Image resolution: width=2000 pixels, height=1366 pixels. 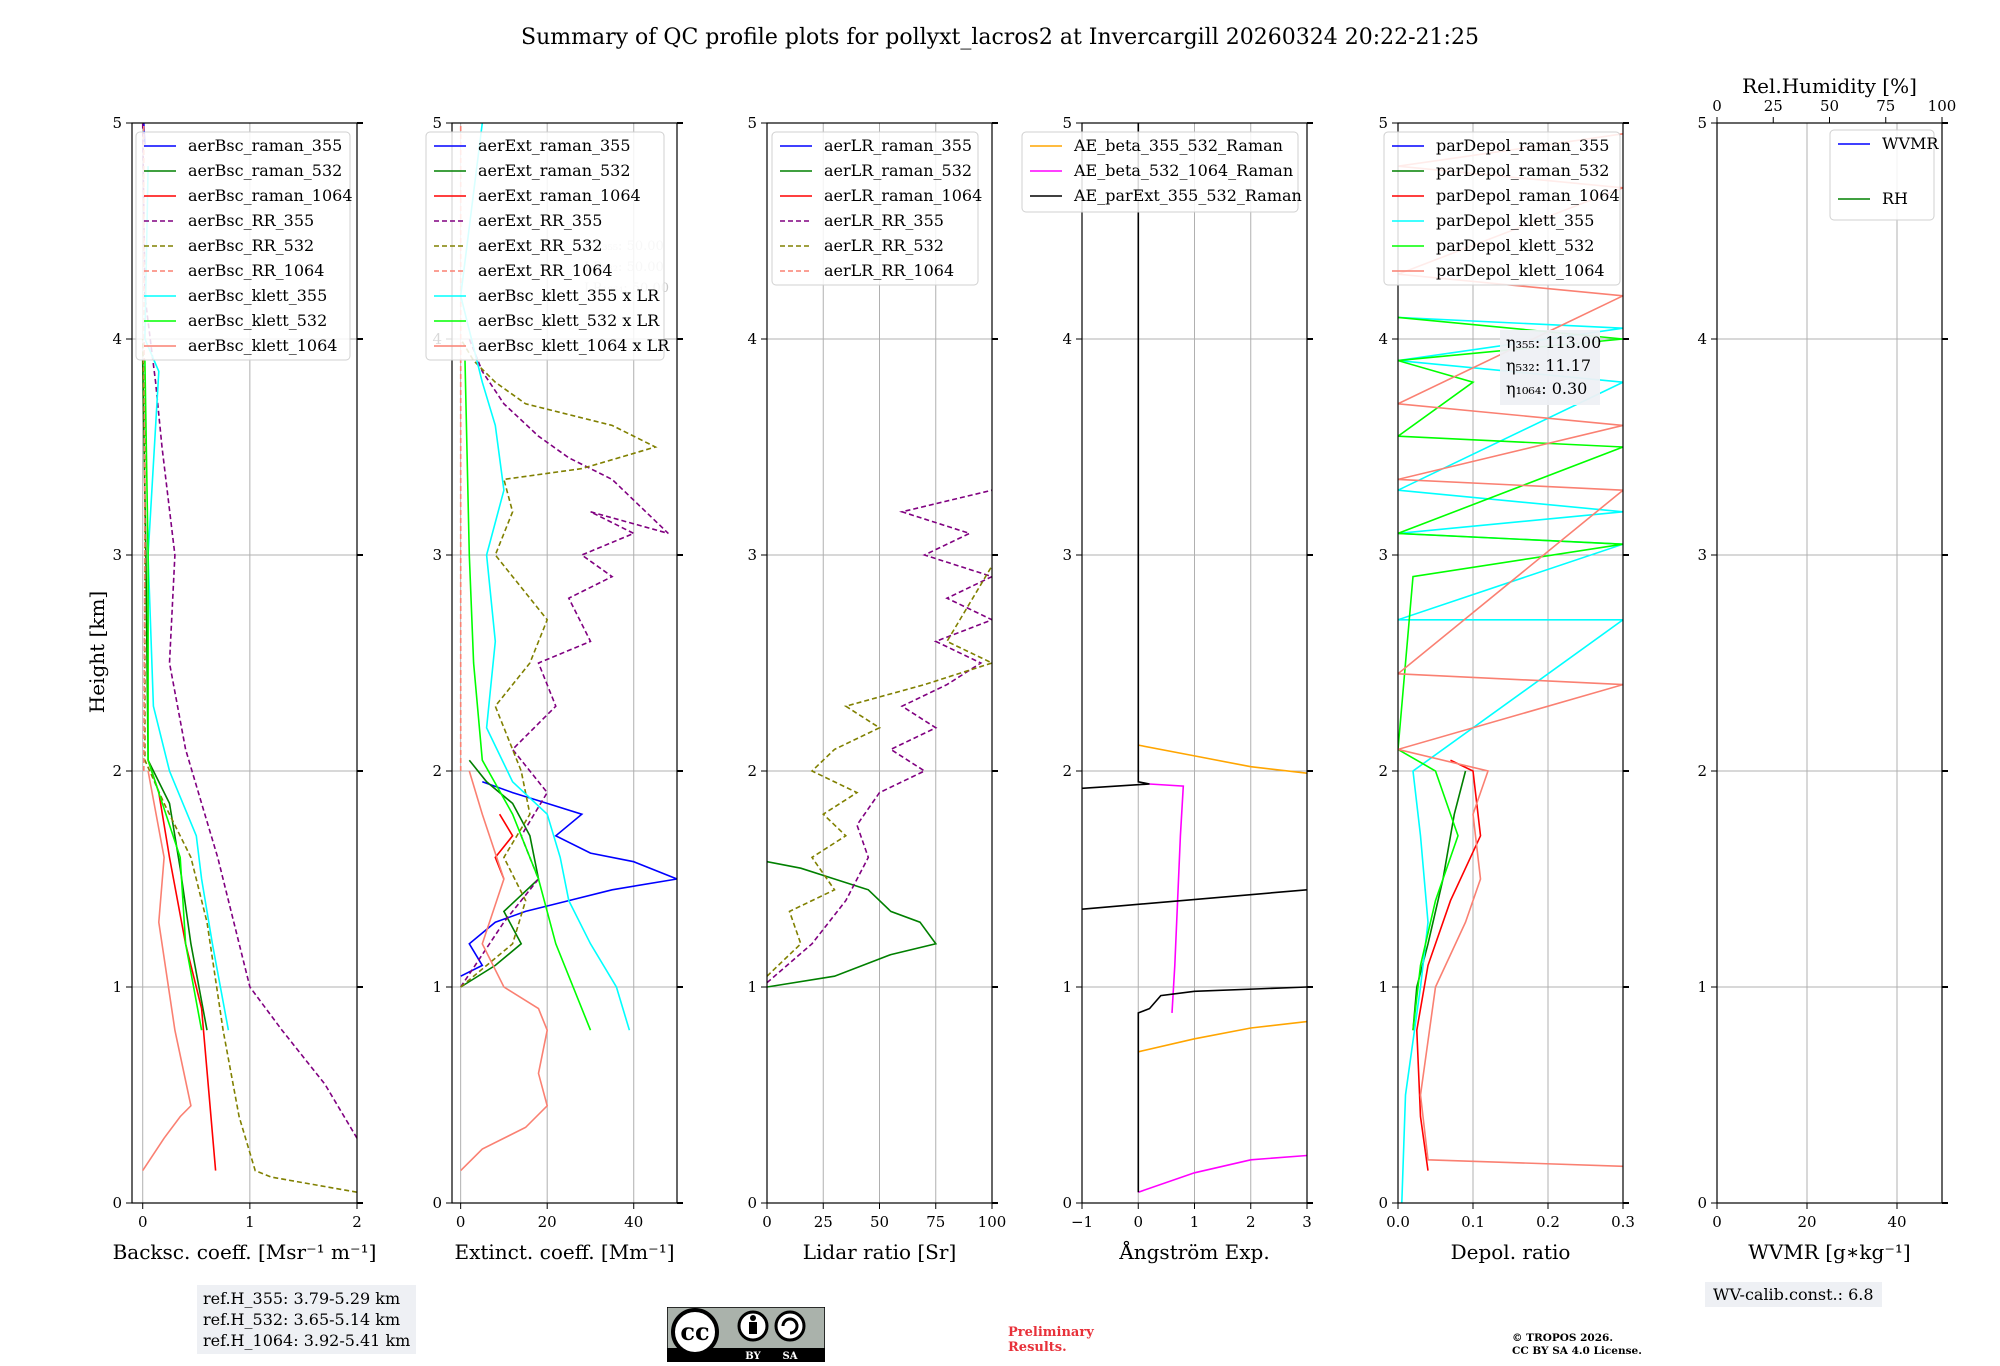 What do you see at coordinates (1942, 106) in the screenshot?
I see `x2-tick-label: 100` at bounding box center [1942, 106].